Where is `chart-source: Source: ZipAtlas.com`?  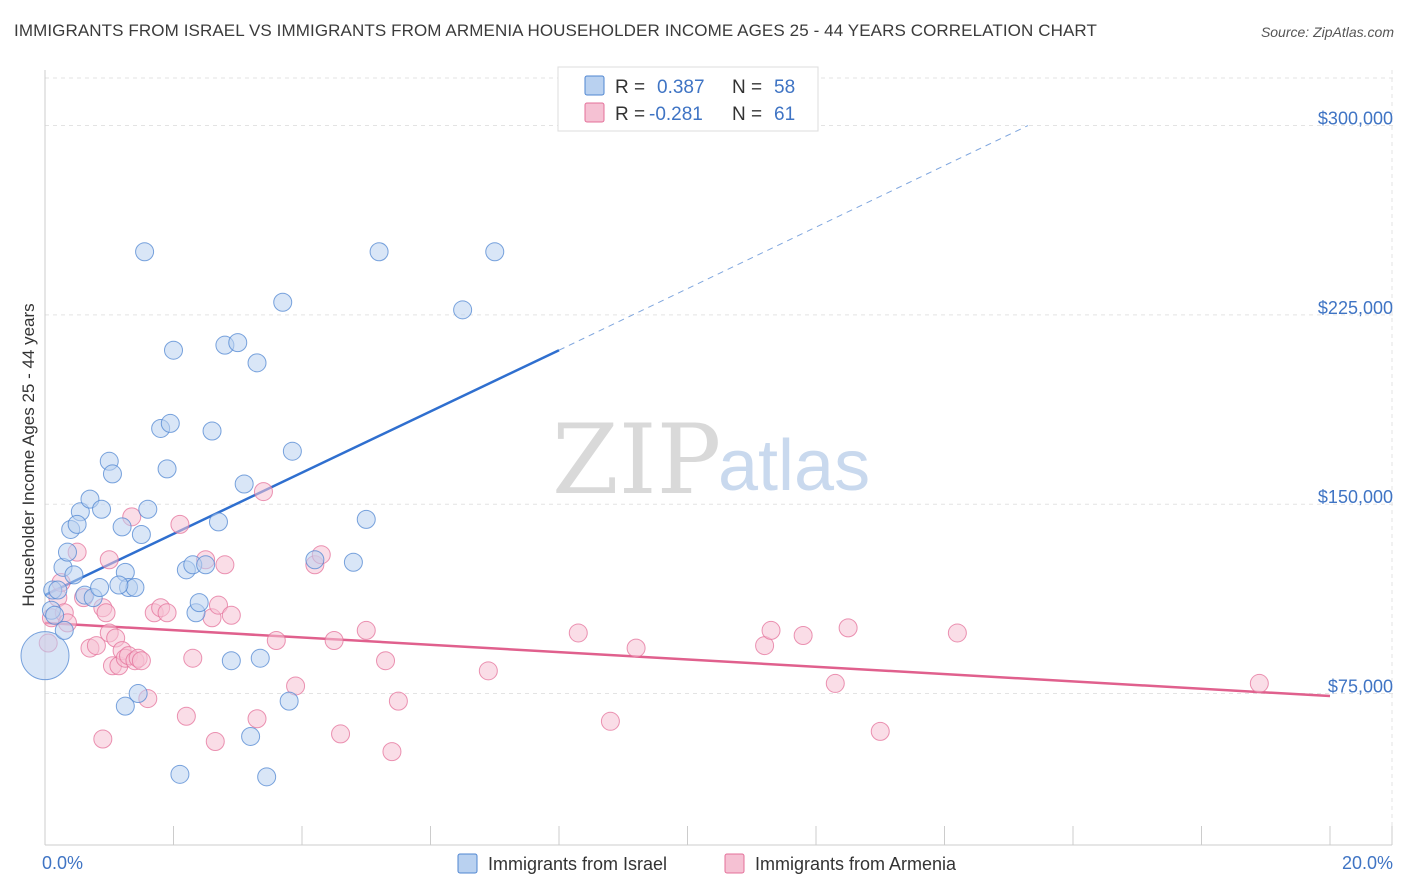
chart-source: Source: ZipAtlas.com is located at coordinates (1327, 32).